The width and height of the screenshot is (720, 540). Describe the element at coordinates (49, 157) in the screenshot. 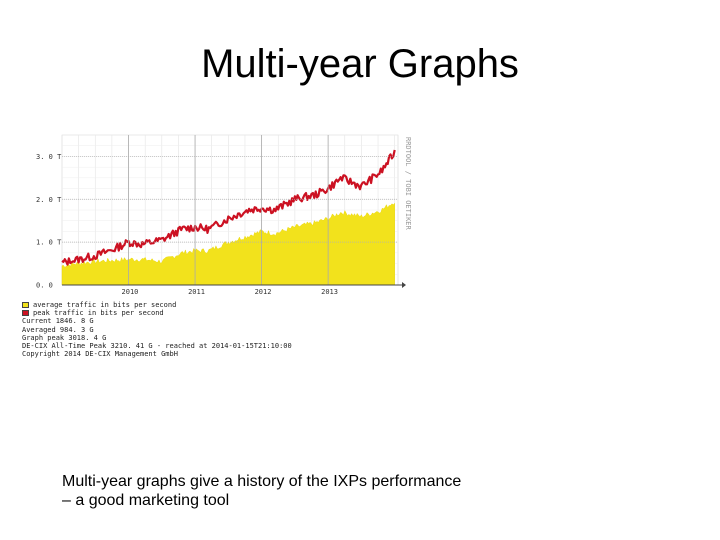

I see `y-tick-label: 3. 0 T` at that location.